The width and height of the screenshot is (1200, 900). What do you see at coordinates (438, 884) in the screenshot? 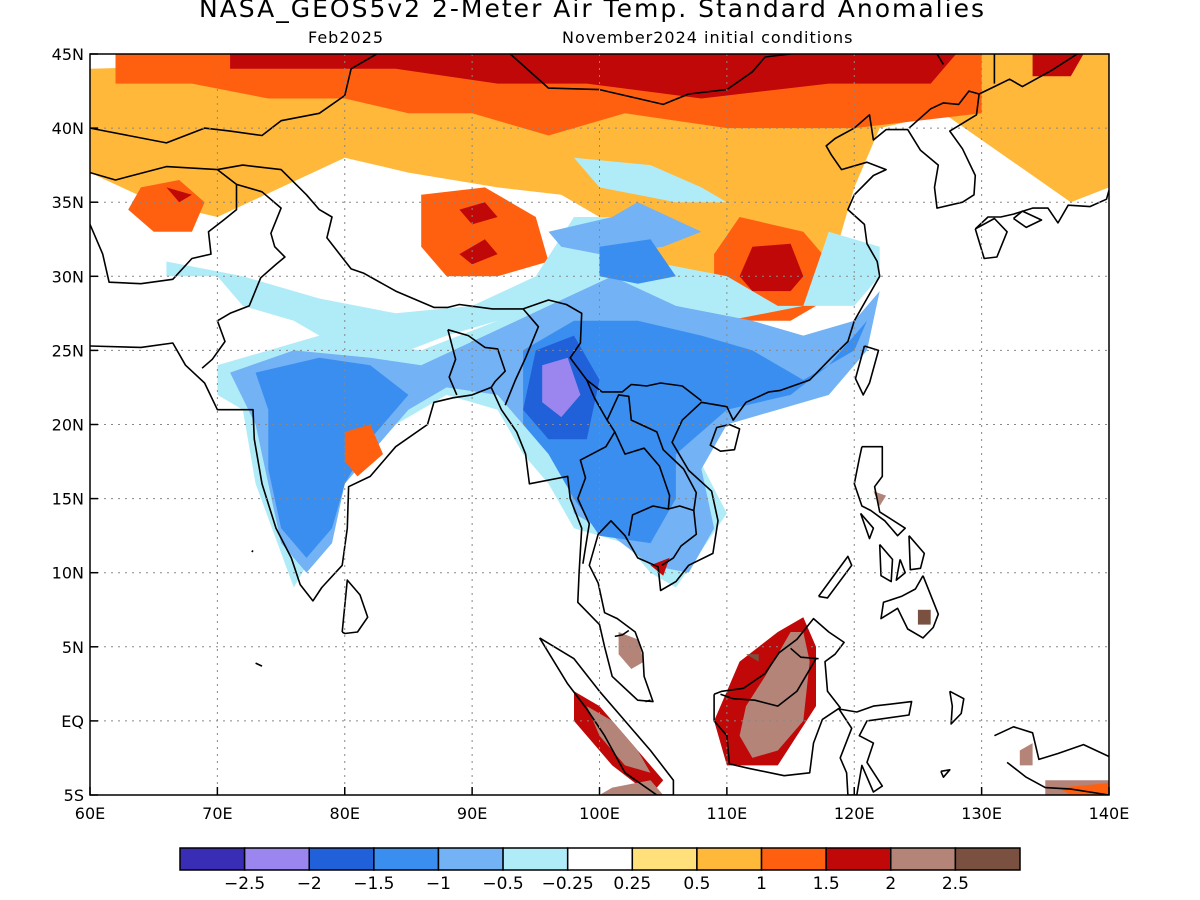
I see `colorbar-label: −1` at bounding box center [438, 884].